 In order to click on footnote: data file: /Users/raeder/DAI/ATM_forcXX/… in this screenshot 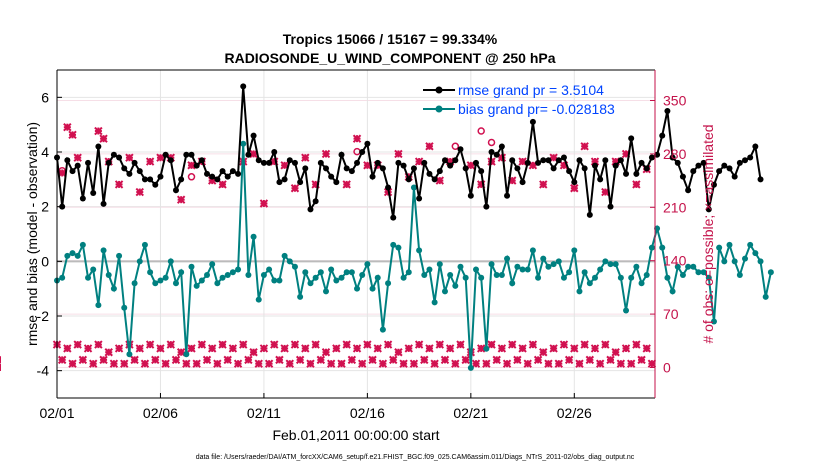, I will do `click(415, 457)`.